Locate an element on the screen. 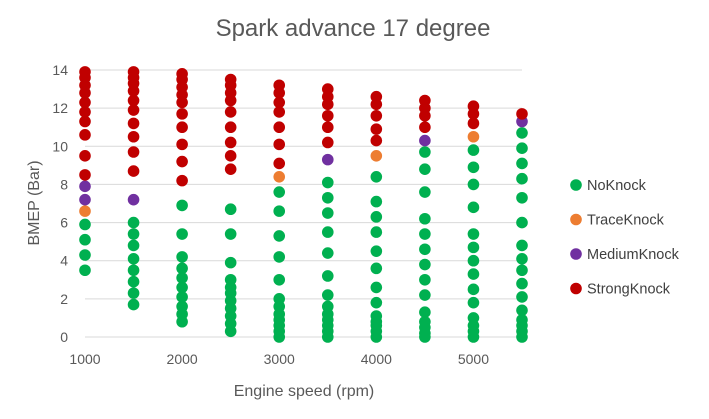 This screenshot has height=419, width=709. legend-item: MediumKnock is located at coordinates (625, 255).